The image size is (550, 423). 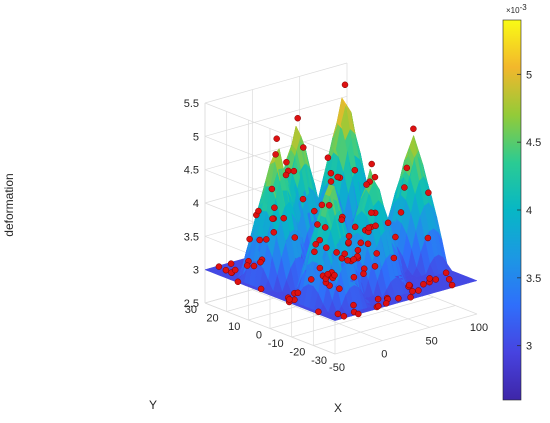 I want to click on y-axis-ticks: -30 -20 -10 0 10 20 30, so click(x=256, y=335).